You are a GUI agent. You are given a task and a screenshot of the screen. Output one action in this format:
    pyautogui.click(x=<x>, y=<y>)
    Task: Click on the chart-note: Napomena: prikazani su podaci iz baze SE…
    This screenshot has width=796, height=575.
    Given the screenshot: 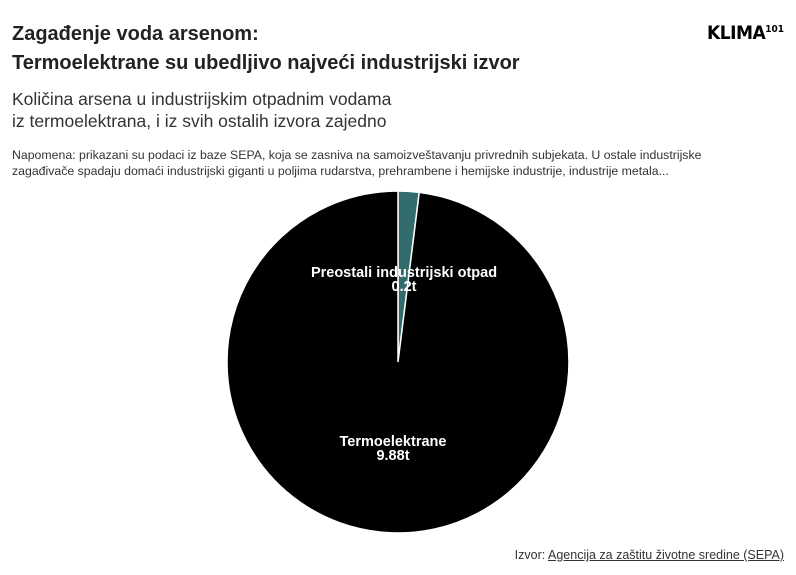 What is the action you would take?
    pyautogui.click(x=397, y=163)
    